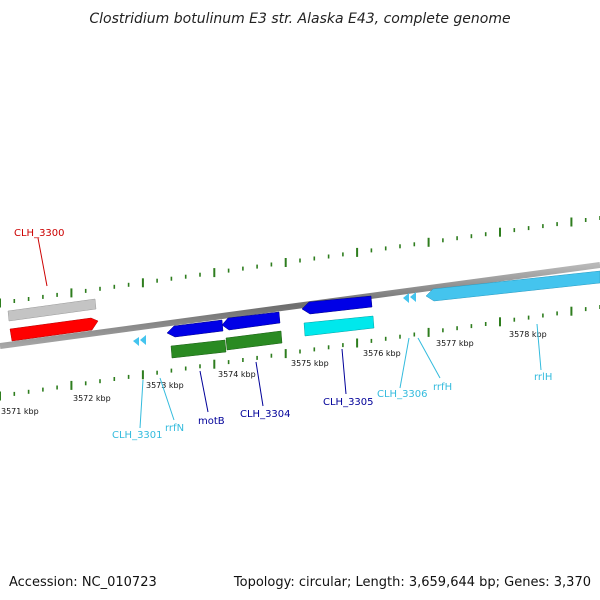 The image size is (600, 600). What do you see at coordinates (402, 394) in the screenshot?
I see `gene-label-clh3306: CLH_3306` at bounding box center [402, 394].